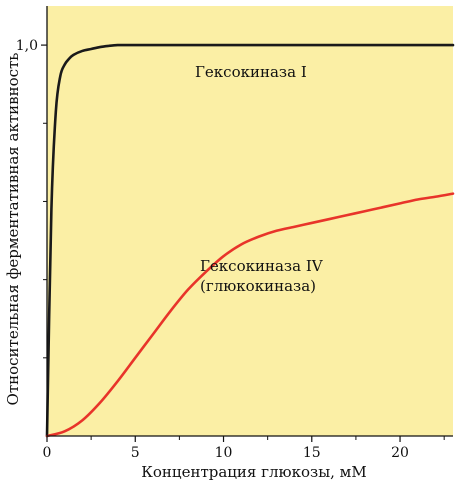  I want to click on x-tick-label: 15, so click(312, 453).